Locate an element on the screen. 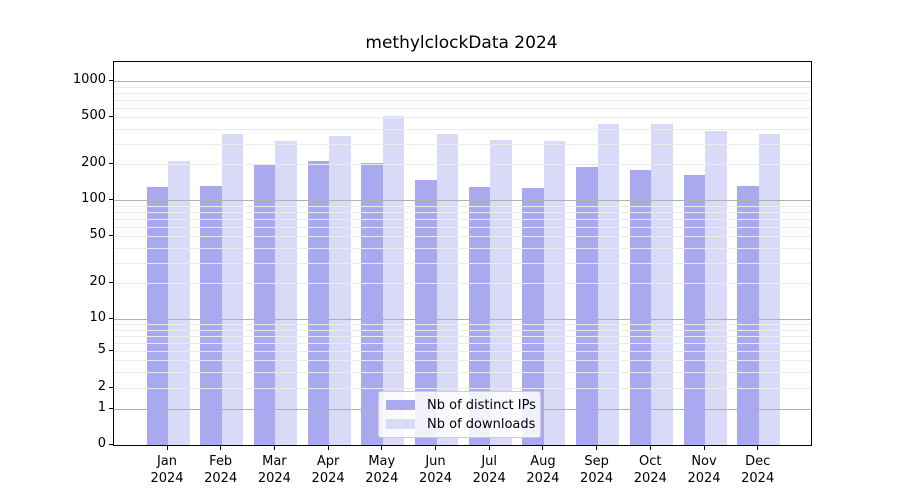 This screenshot has height=500, width=900. bar-downloads-oct is located at coordinates (662, 284).